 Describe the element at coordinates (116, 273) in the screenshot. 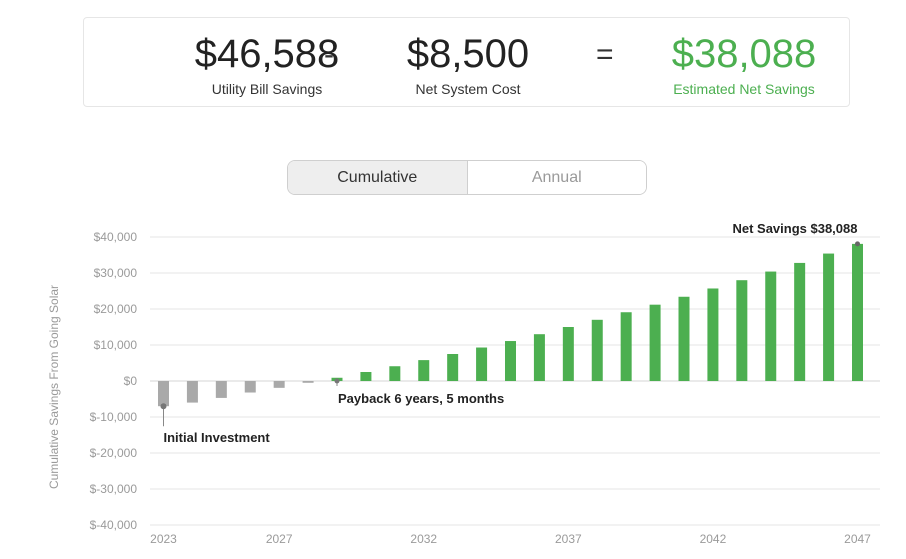

I see `y-tick-label: $30,000` at that location.